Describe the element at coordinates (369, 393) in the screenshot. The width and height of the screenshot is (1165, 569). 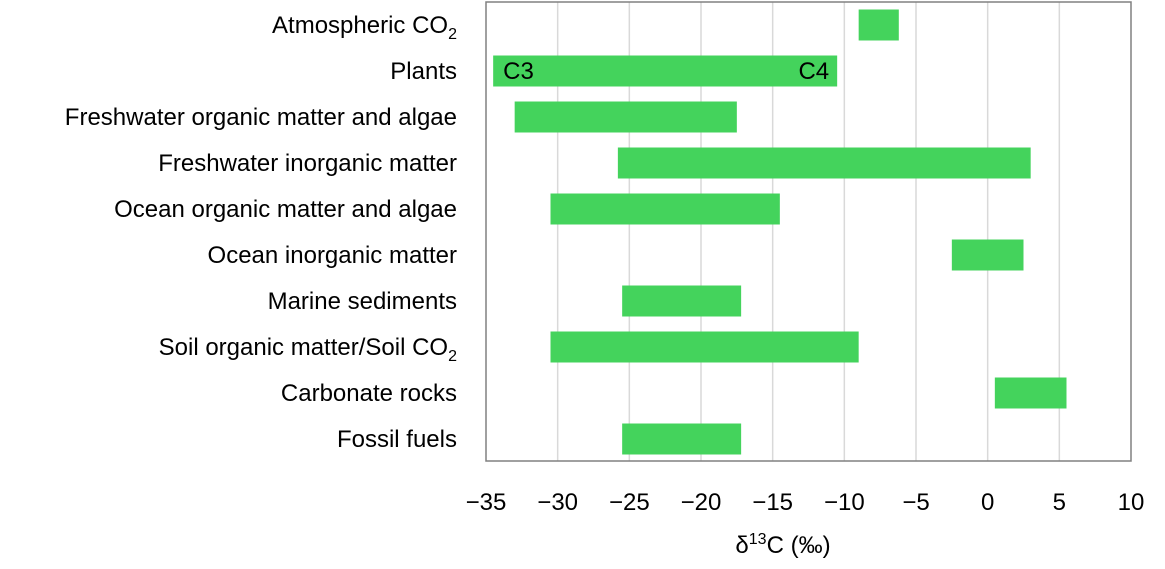
I see `category-label-8: Carbonate rocks` at that location.